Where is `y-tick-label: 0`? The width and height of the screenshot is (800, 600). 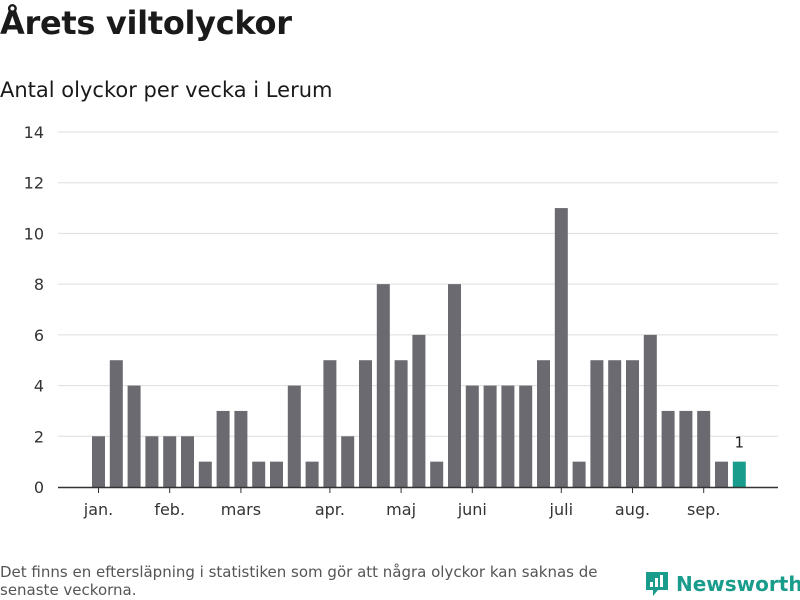
y-tick-label: 0 is located at coordinates (39, 487).